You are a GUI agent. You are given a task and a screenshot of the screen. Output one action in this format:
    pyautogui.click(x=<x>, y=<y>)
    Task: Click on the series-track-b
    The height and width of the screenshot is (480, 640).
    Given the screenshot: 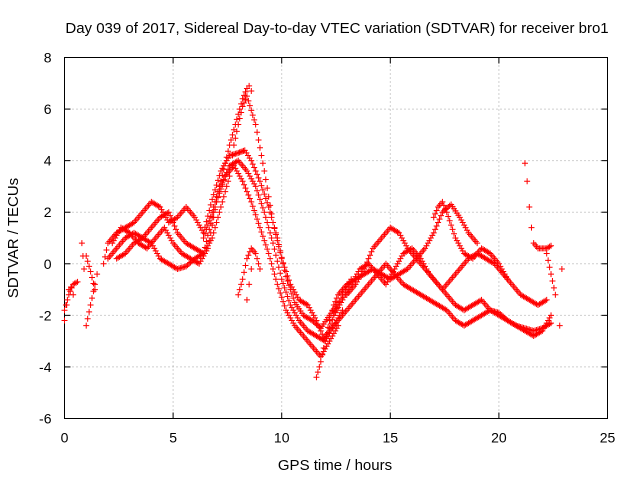 What is the action you would take?
    pyautogui.click(x=69, y=303)
    